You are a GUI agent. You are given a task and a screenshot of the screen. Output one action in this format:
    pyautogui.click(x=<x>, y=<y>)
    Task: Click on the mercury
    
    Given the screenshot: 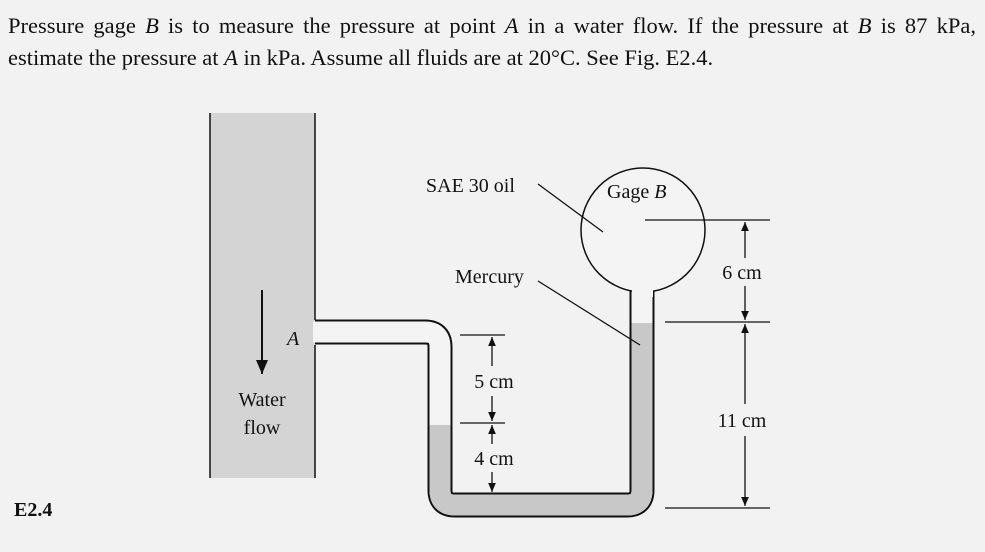 What is the action you would take?
    pyautogui.click(x=541, y=419)
    